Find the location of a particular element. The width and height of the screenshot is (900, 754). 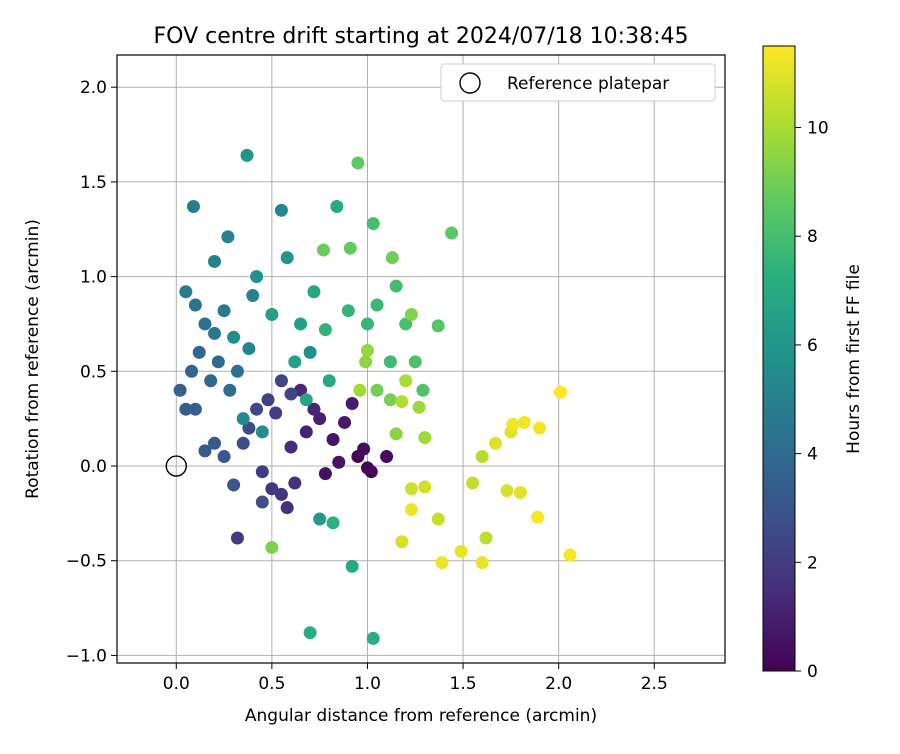

legend: Reference platepar is located at coordinates (578, 82).